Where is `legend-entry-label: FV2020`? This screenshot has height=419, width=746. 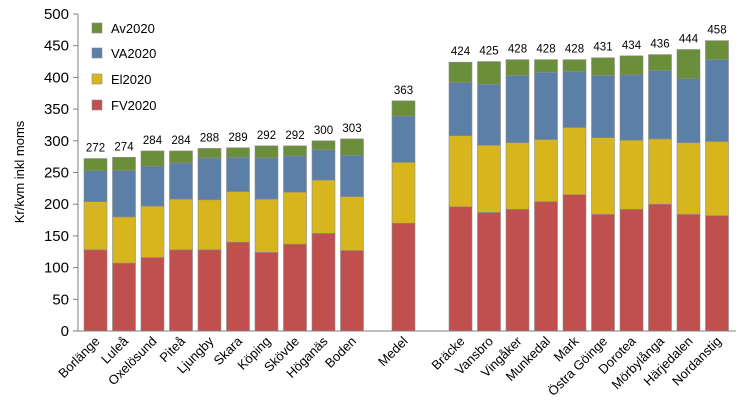
legend-entry-label: FV2020 is located at coordinates (134, 105).